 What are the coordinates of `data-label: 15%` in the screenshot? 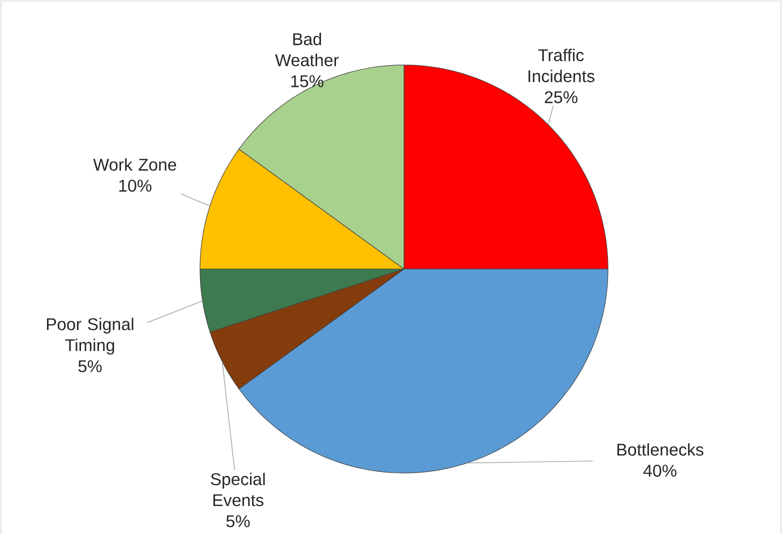 It's located at (307, 81).